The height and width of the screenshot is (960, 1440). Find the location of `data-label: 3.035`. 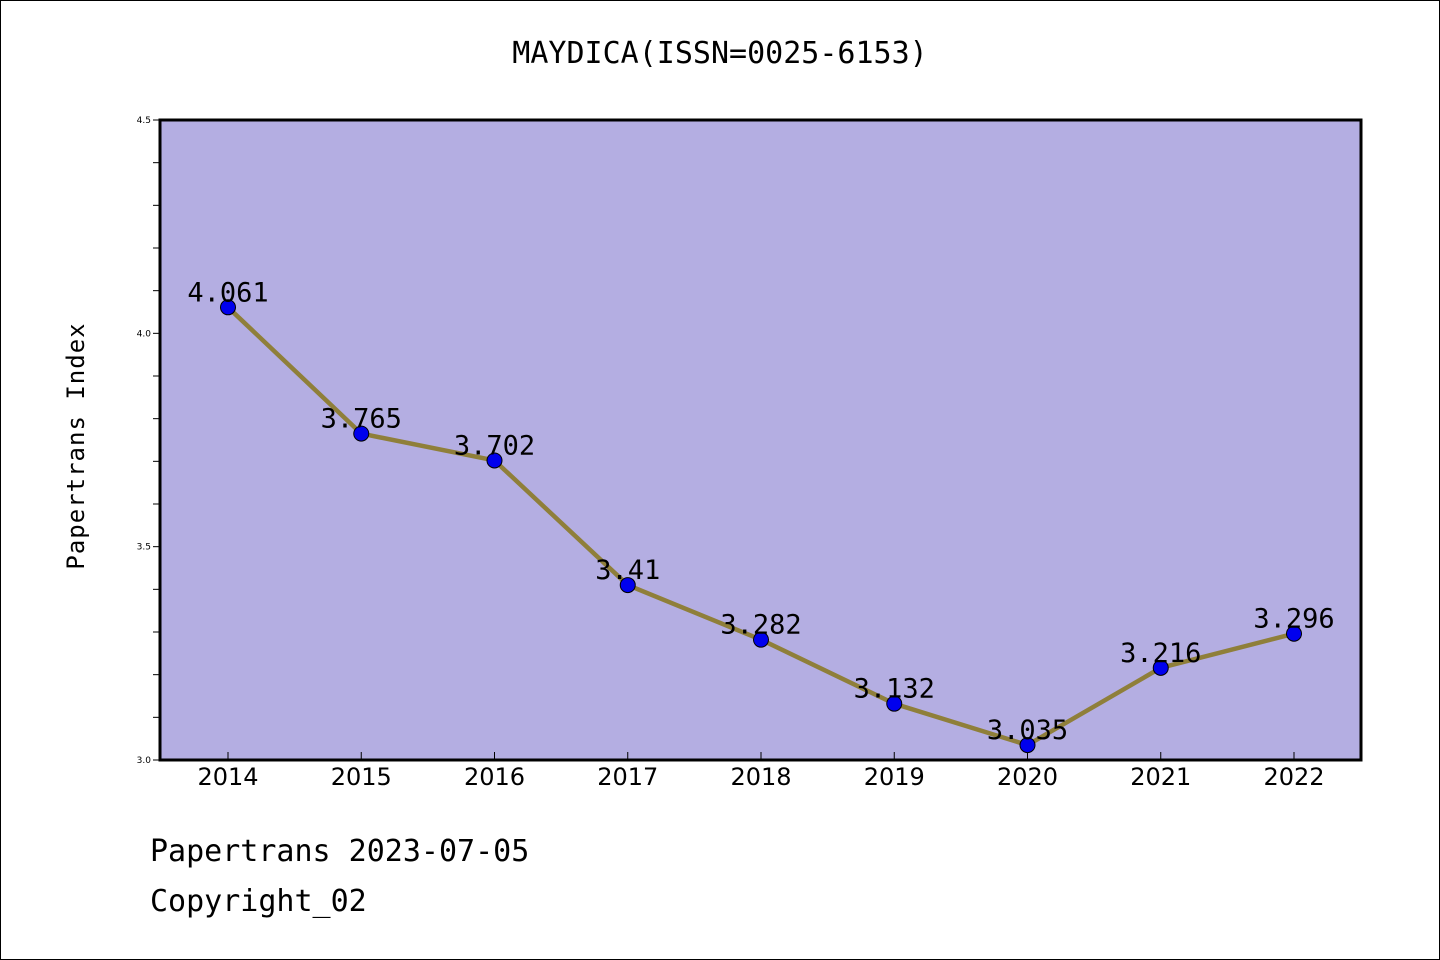

data-label: 3.035 is located at coordinates (1027, 730).